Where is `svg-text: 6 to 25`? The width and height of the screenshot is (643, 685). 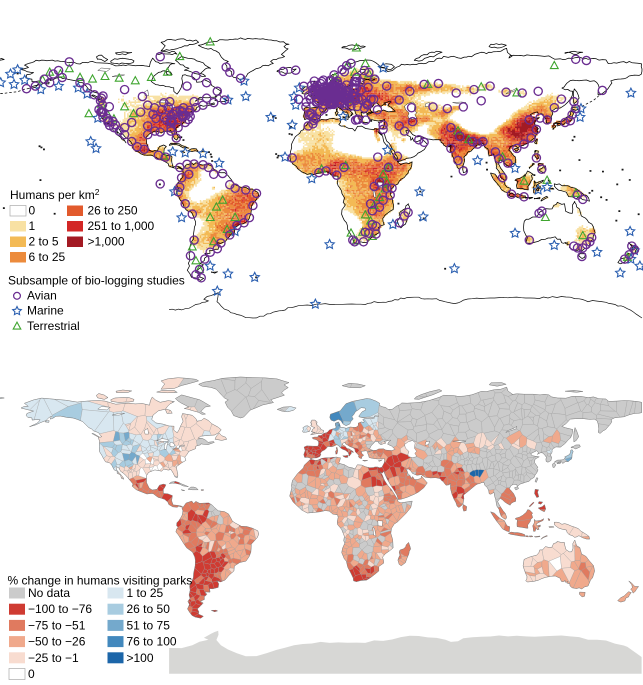
svg-text: 6 to 25 is located at coordinates (47, 257).